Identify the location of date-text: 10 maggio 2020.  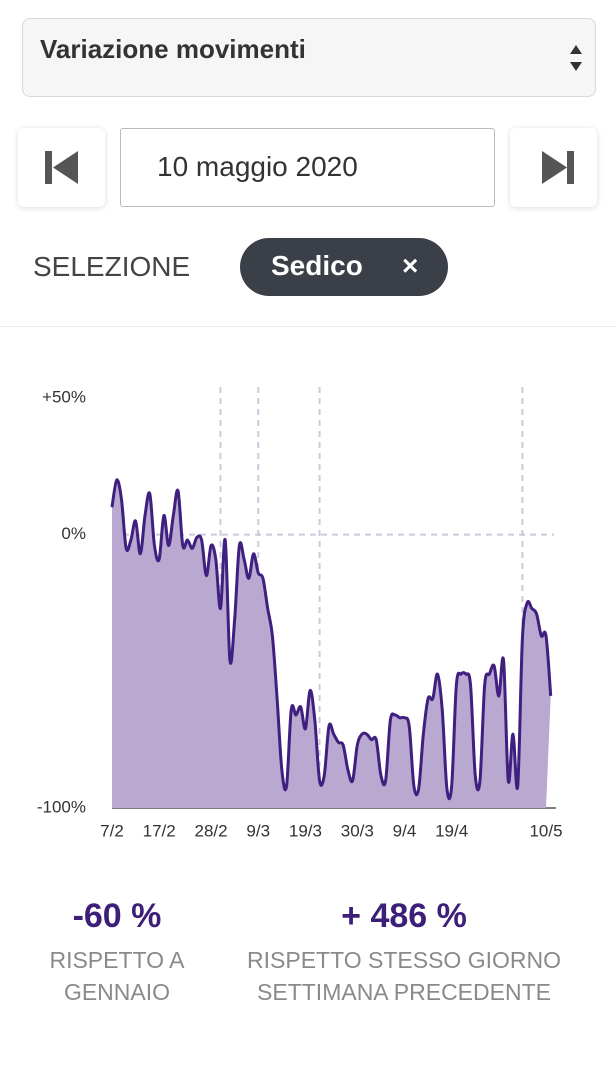
(257, 166).